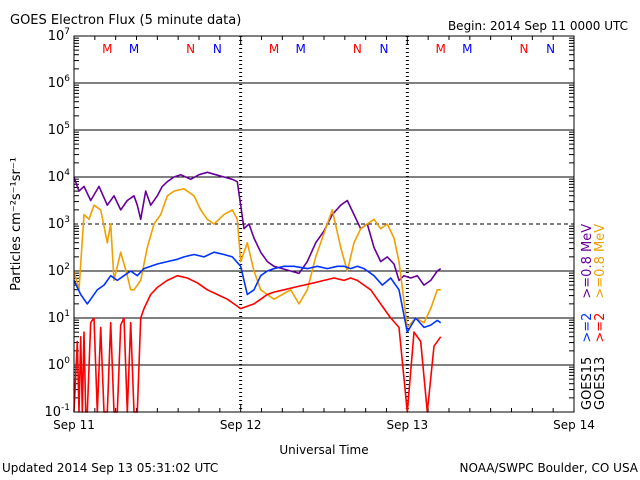 This screenshot has height=480, width=640. What do you see at coordinates (59, 82) in the screenshot?
I see `y-tick-label: 10⁶` at bounding box center [59, 82].